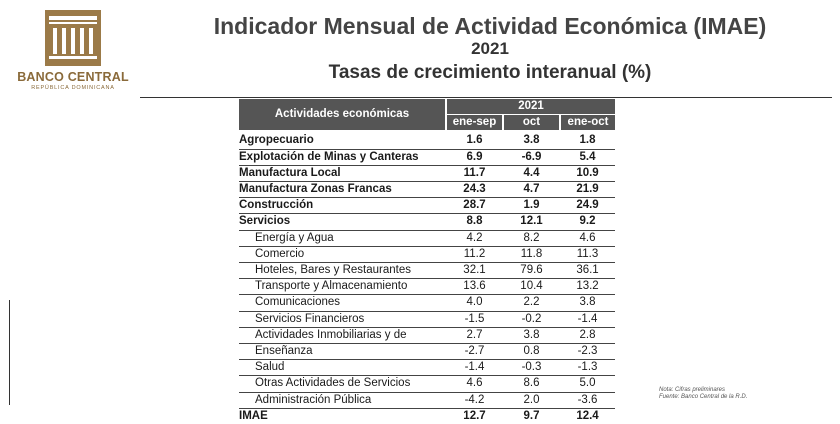 This screenshot has height=424, width=840. Describe the element at coordinates (588, 140) in the screenshot. I see `value-ene-oct: 1.8` at that location.